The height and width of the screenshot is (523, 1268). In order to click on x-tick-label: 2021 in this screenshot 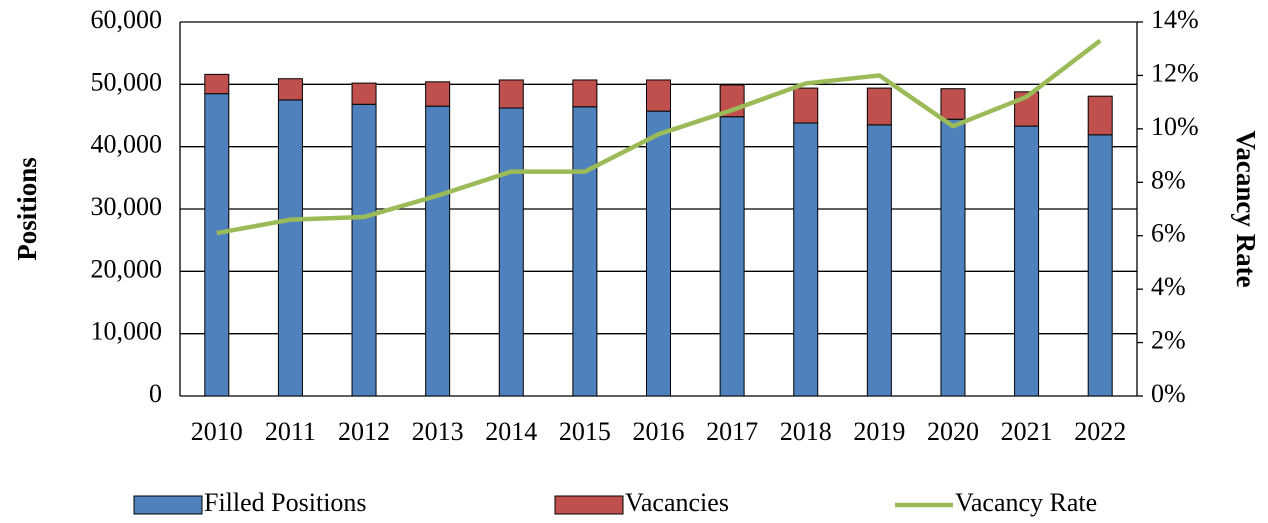, I will do `click(1027, 431)`.